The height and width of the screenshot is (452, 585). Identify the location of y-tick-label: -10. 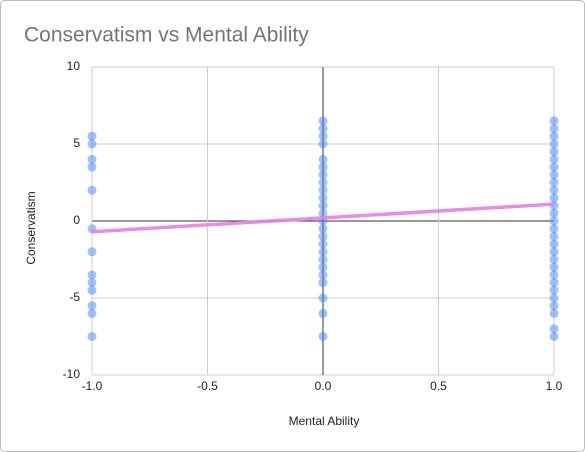
(72, 374).